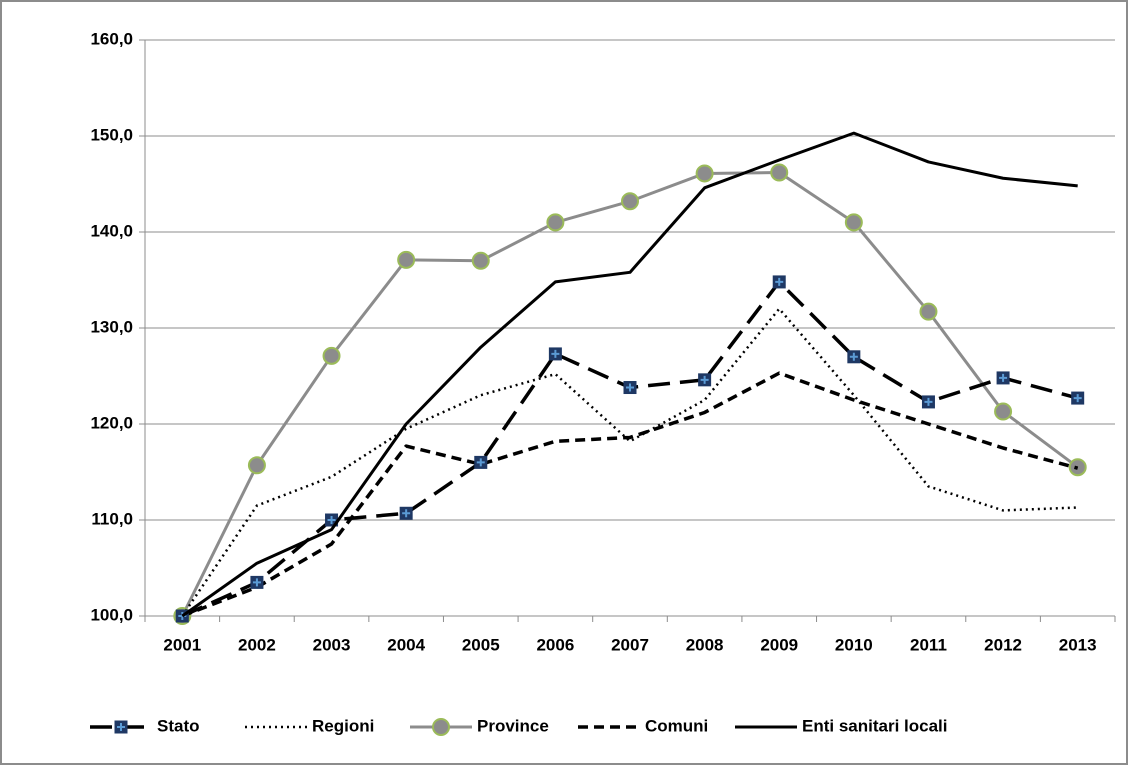 Image resolution: width=1128 pixels, height=765 pixels. What do you see at coordinates (441, 727) in the screenshot?
I see `legend-marker` at bounding box center [441, 727].